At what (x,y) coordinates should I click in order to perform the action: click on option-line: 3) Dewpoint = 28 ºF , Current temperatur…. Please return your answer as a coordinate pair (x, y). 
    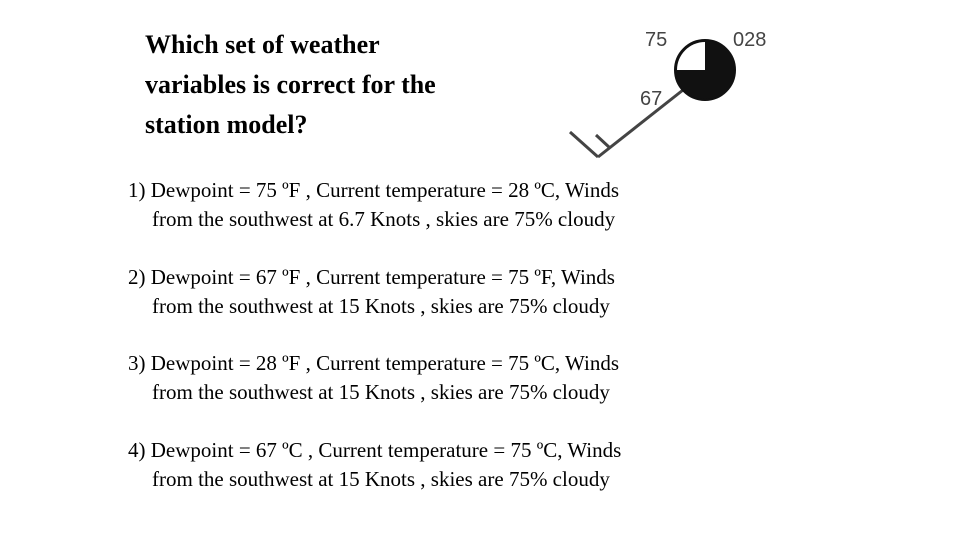
    Looking at the image, I should click on (373, 363).